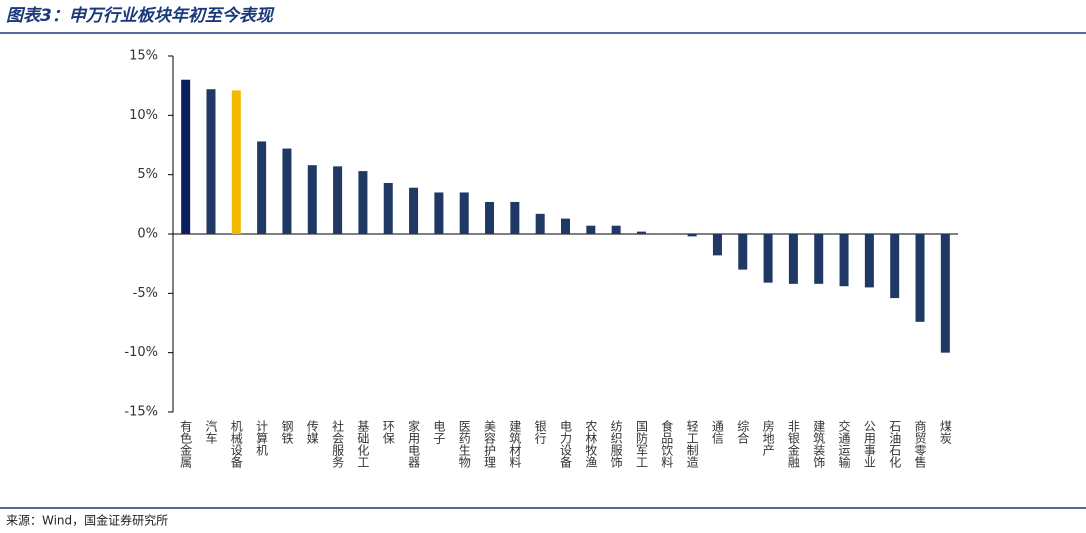  What do you see at coordinates (945, 432) in the screenshot?
I see `x-tick-label: 煤炭` at bounding box center [945, 432].